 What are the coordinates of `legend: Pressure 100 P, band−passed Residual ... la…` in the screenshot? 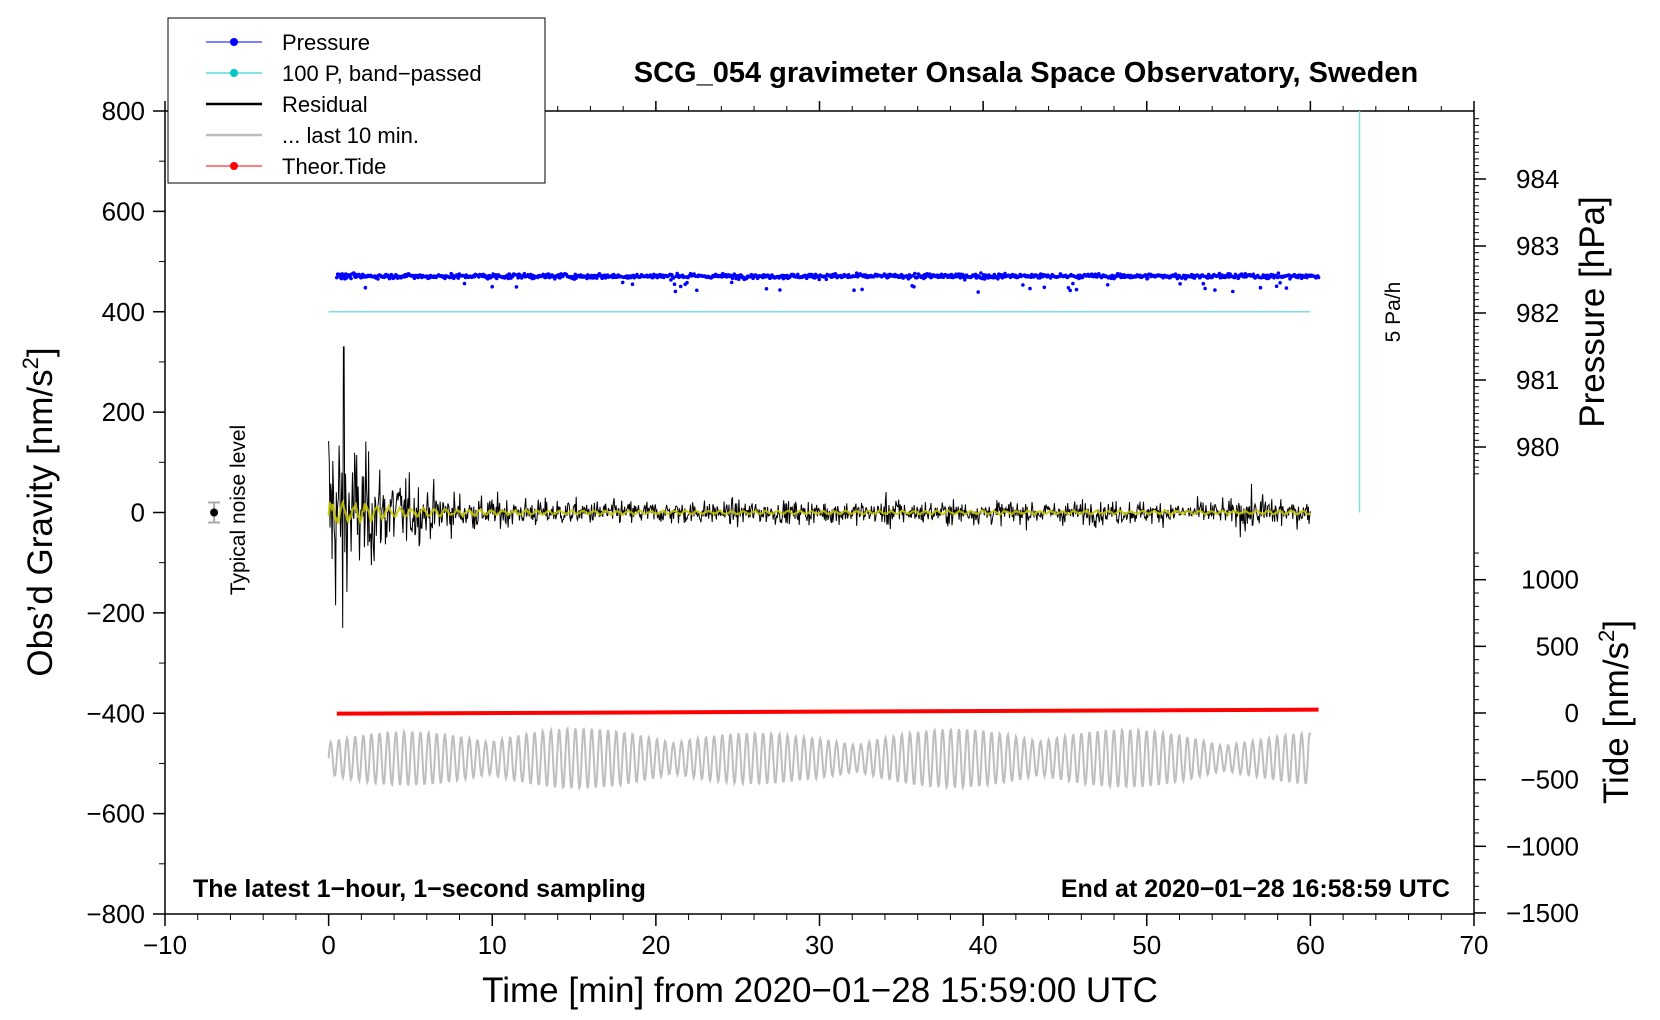 It's located at (356, 100).